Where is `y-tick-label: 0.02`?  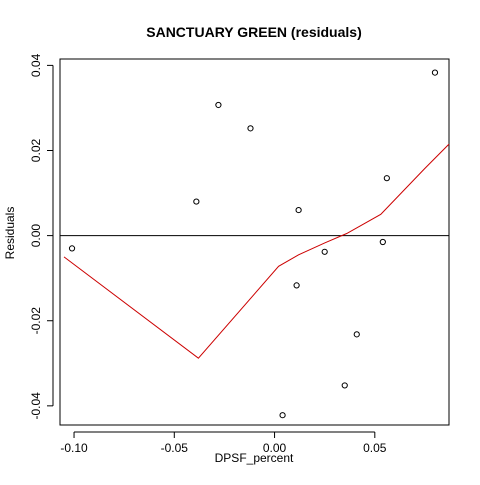
y-tick-label: 0.02 is located at coordinates (36, 150).